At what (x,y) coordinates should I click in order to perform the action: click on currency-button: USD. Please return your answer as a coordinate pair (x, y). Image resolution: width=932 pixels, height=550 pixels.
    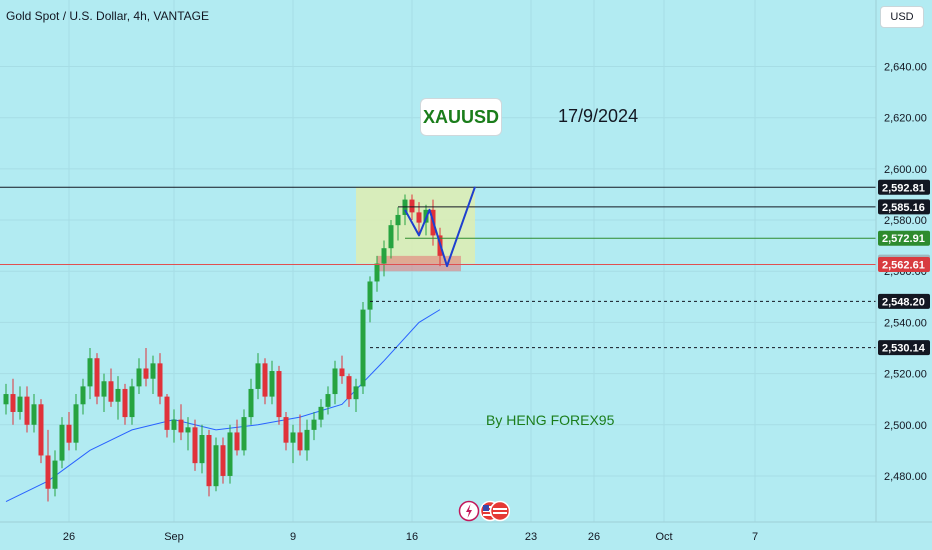
    Looking at the image, I should click on (902, 17).